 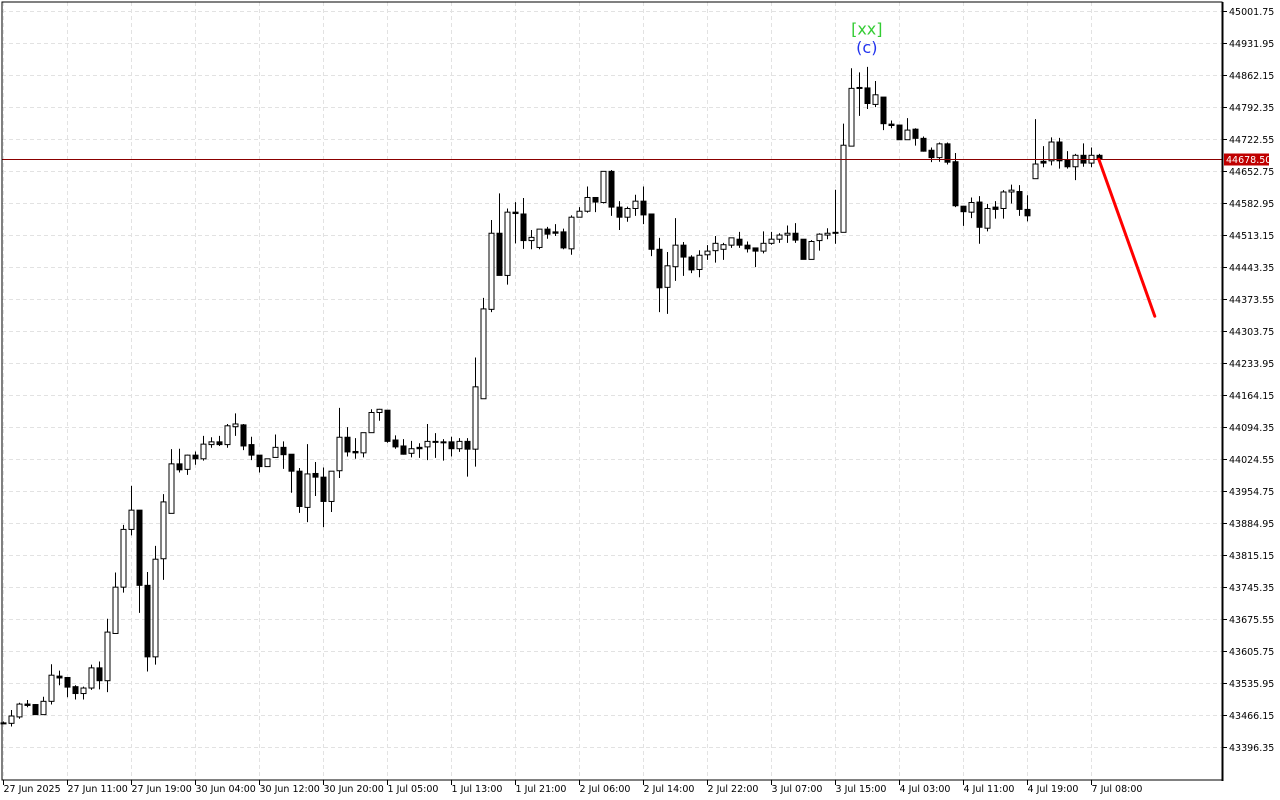 What do you see at coordinates (226, 789) in the screenshot?
I see `x-tick-label: 30 Jun 04:00` at bounding box center [226, 789].